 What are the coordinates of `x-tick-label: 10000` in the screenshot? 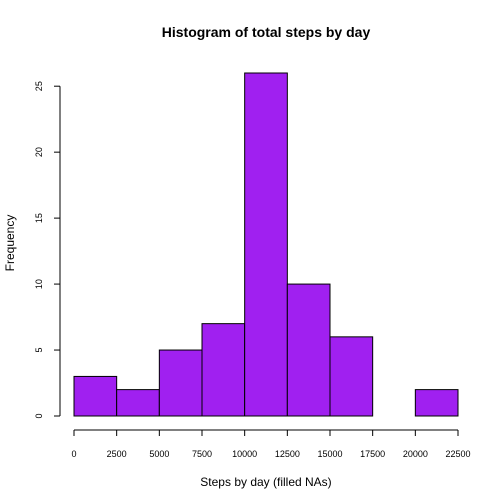 It's located at (244, 454).